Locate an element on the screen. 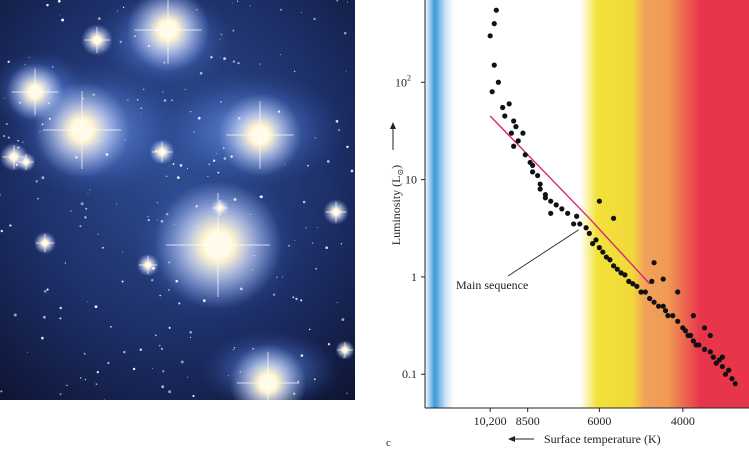 The height and width of the screenshot is (452, 749). main-sequence-label: Main sequence is located at coordinates (492, 285).